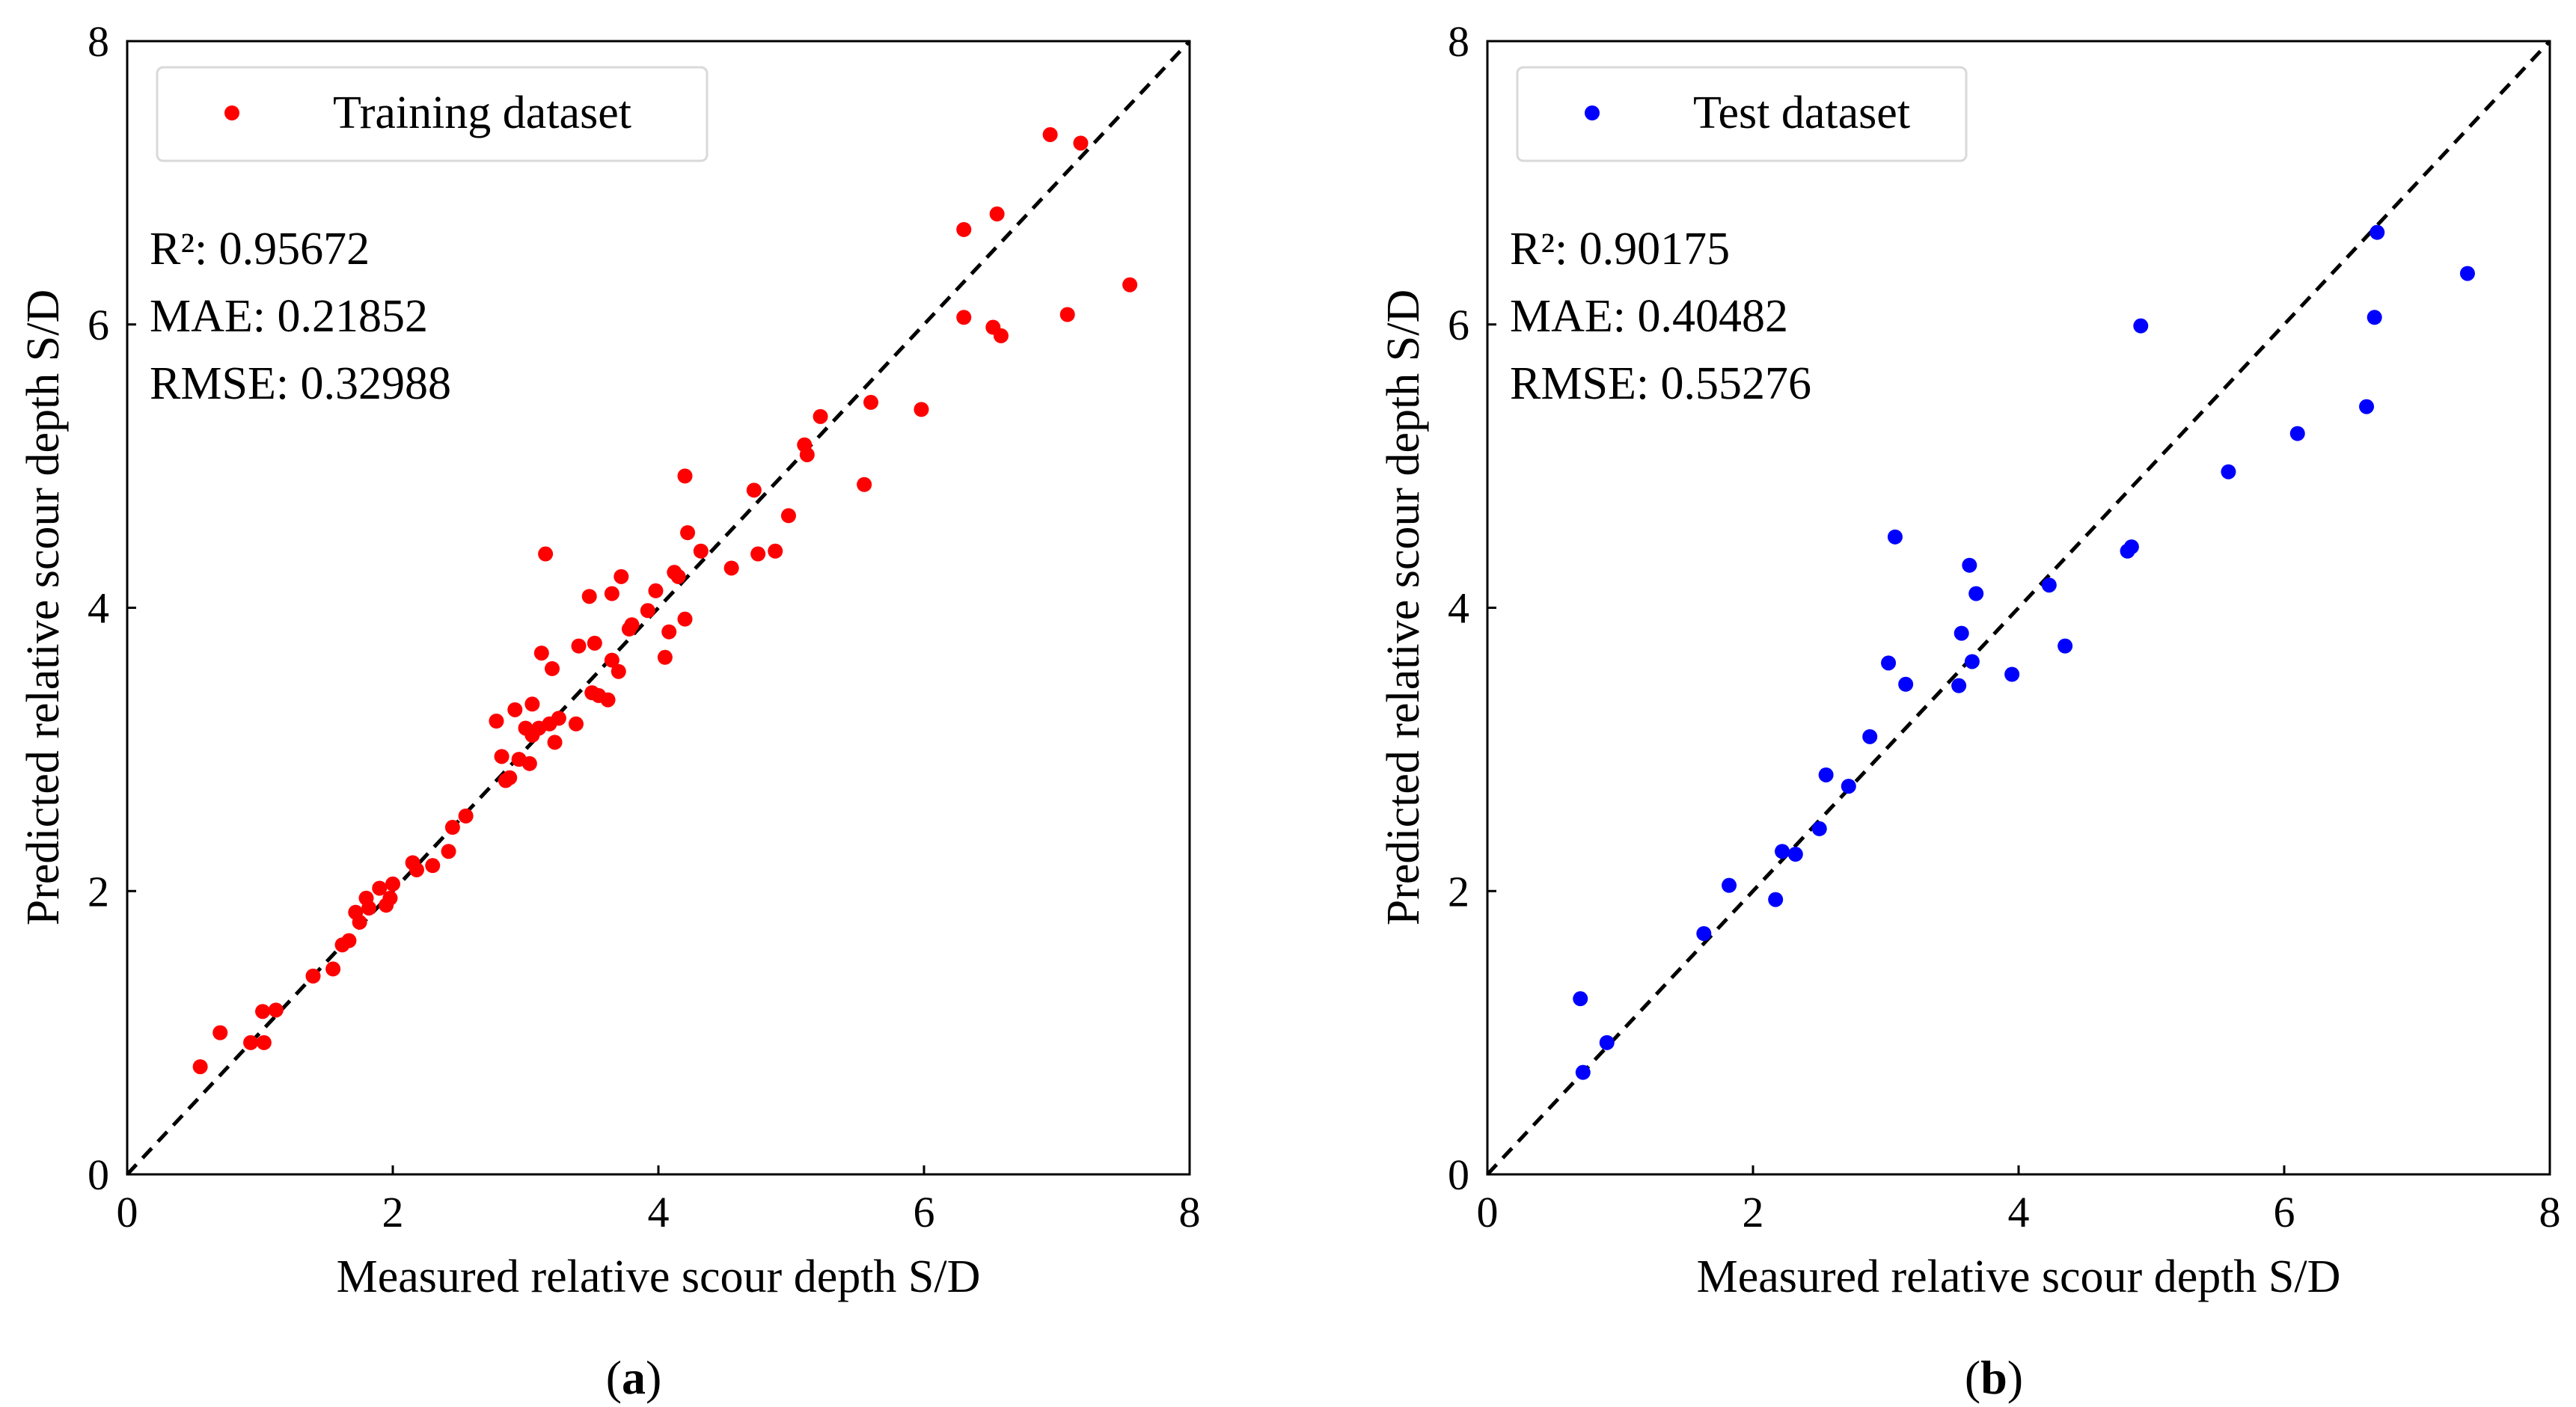  Describe the element at coordinates (231, 113) in the screenshot. I see `legend-marker` at that location.